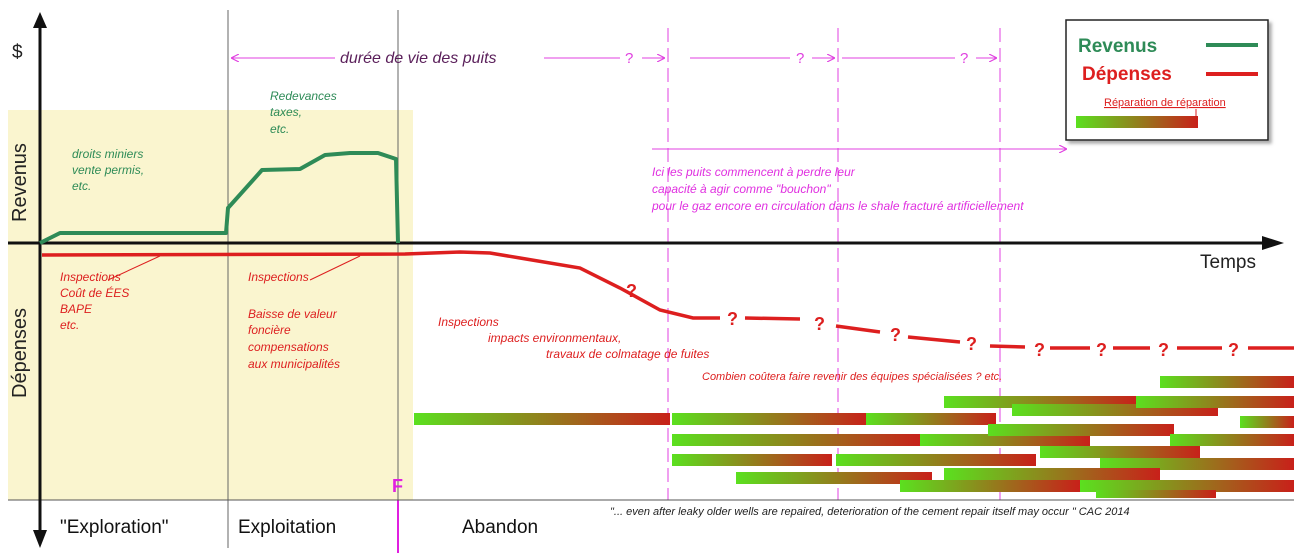 The width and height of the screenshot is (1294, 553). I want to click on y-axis-arrow-bottom, so click(40, 539).